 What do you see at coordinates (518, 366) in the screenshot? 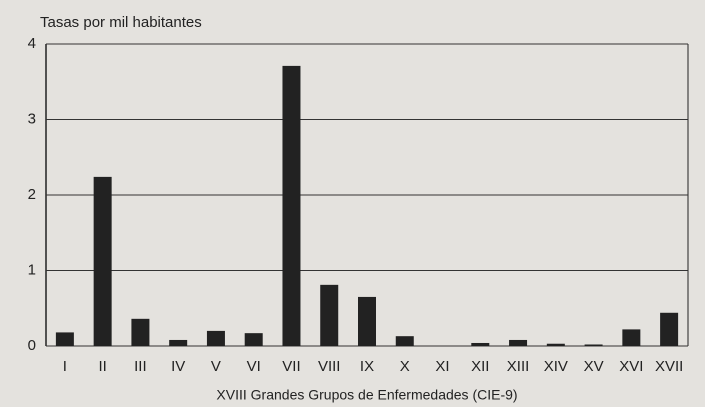
I see `x-tick-label: XIII` at bounding box center [518, 366].